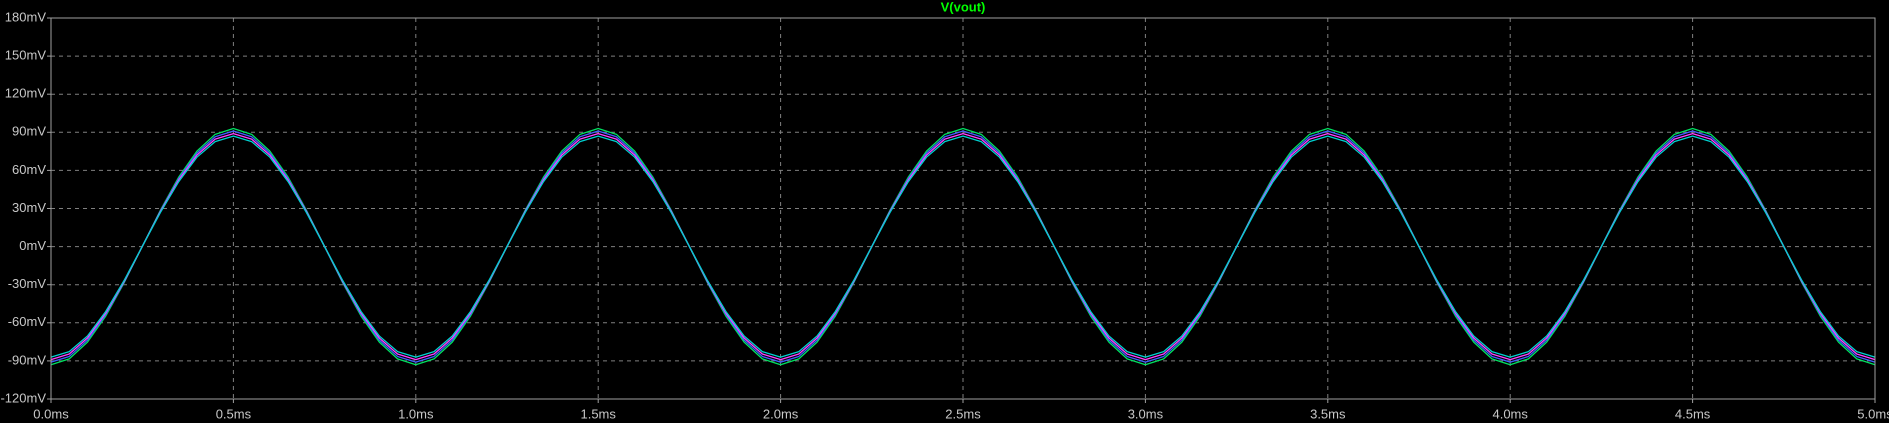  What do you see at coordinates (1146, 413) in the screenshot?
I see `x-tick-label: 3.0ms` at bounding box center [1146, 413].